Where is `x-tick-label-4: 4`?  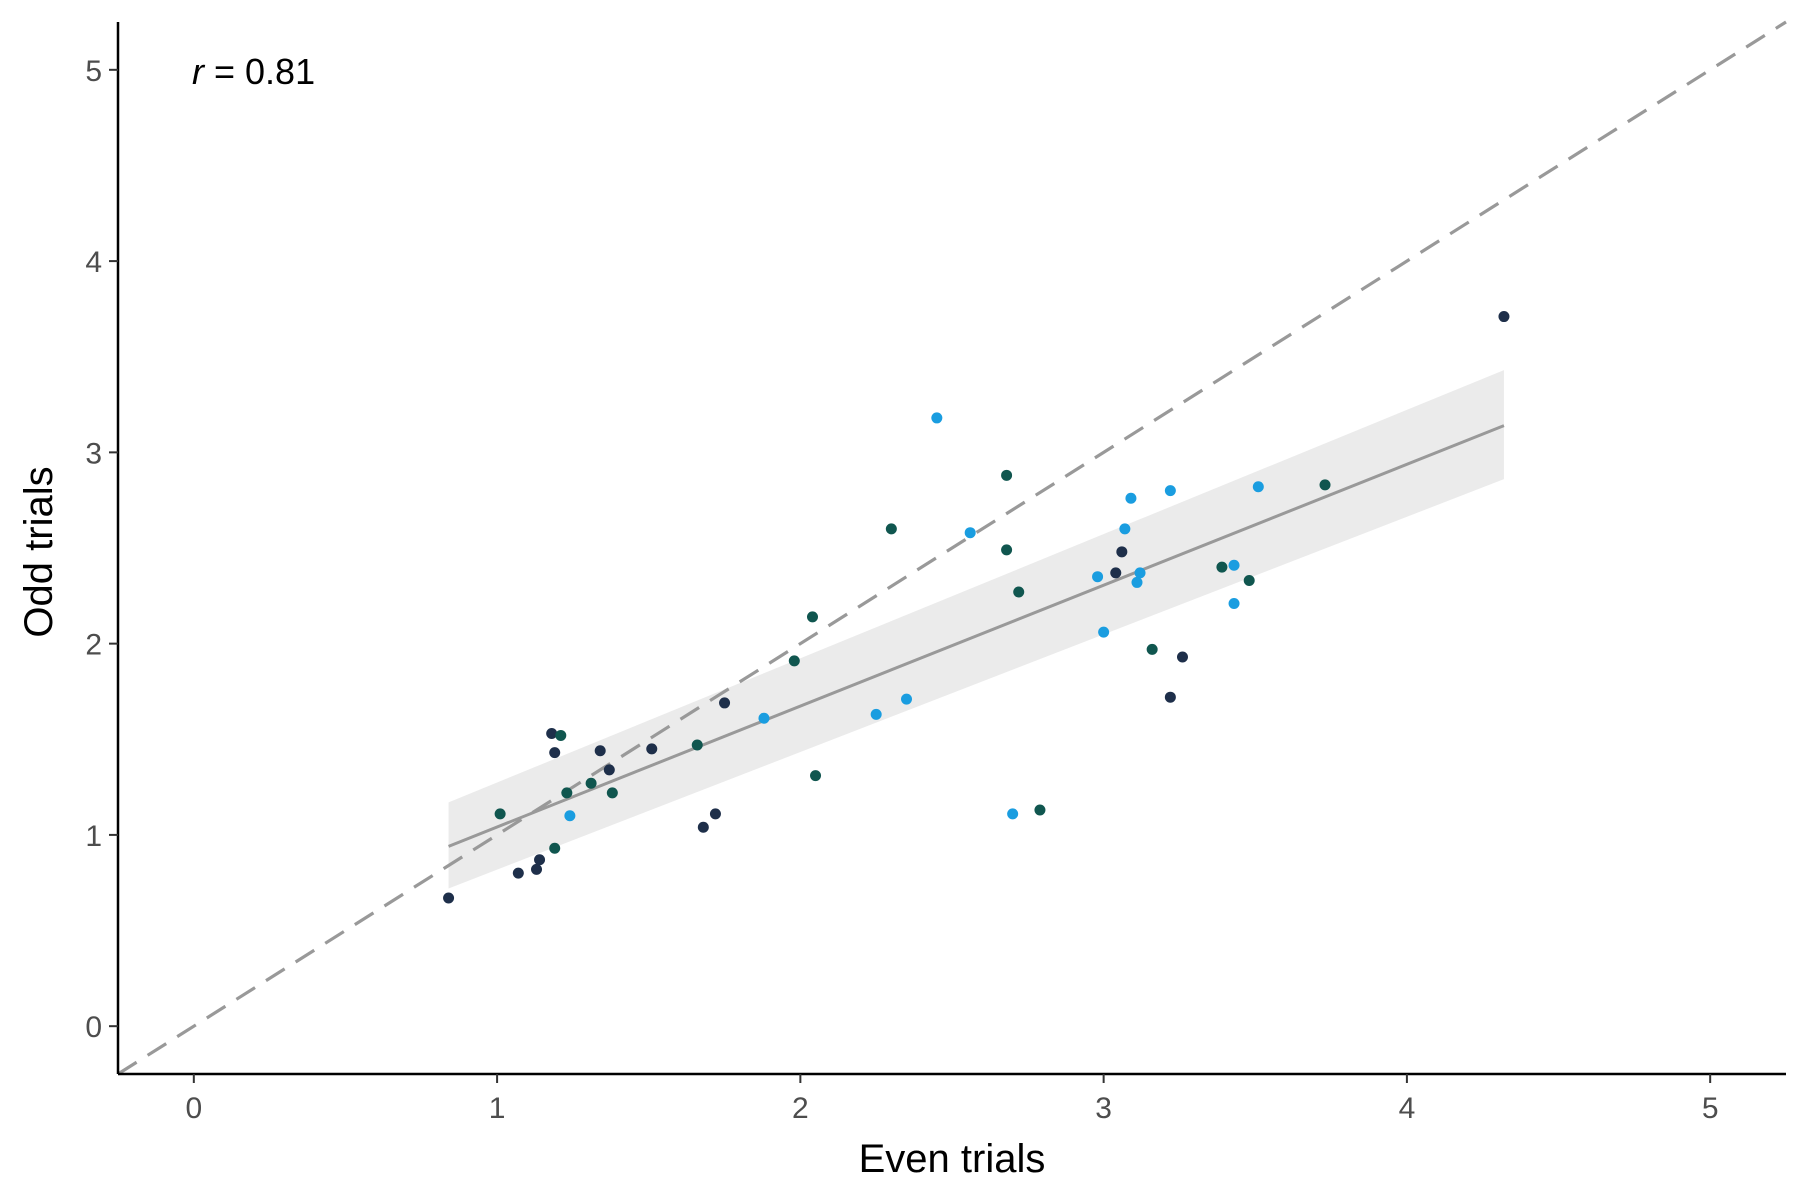 x-tick-label-4: 4 is located at coordinates (1407, 1108).